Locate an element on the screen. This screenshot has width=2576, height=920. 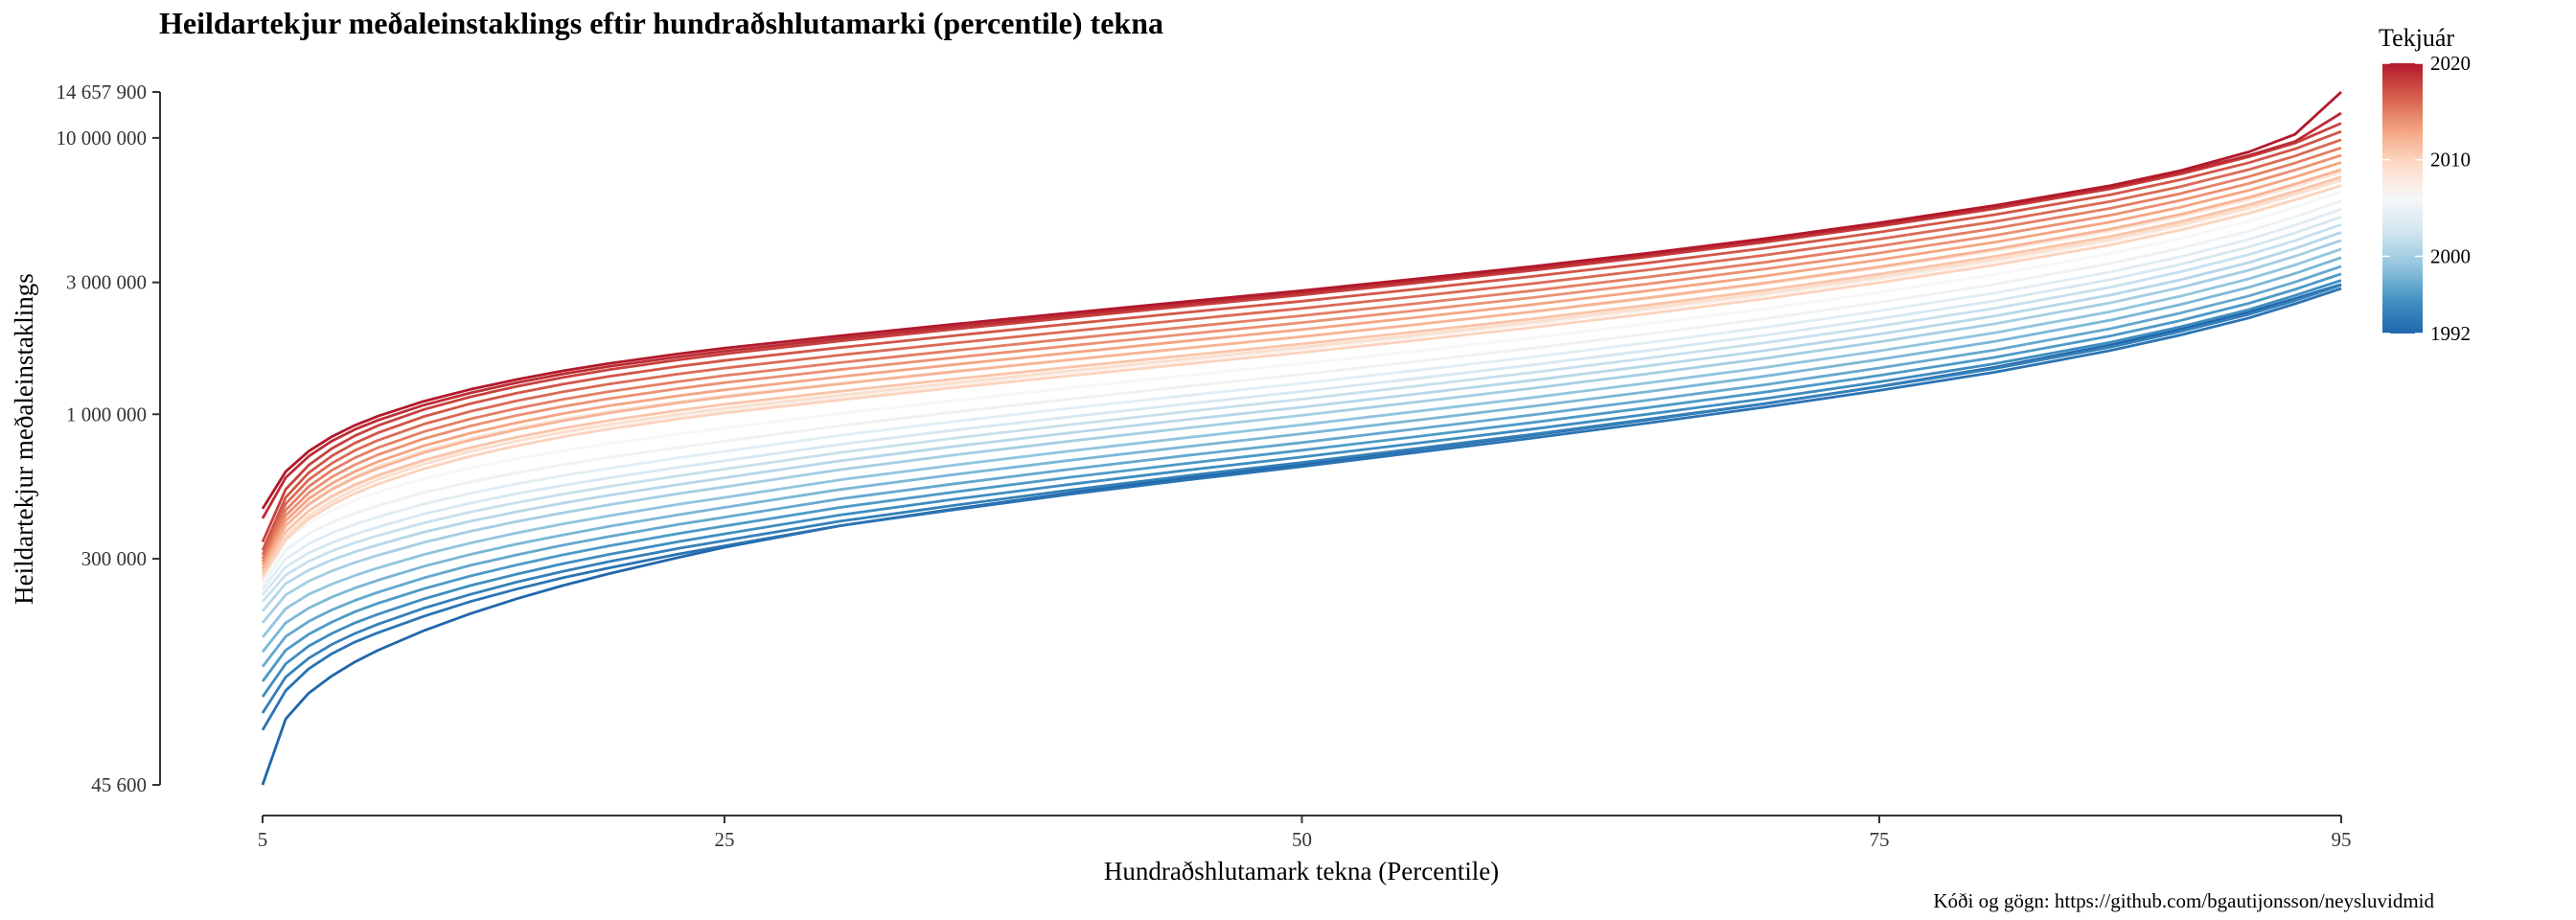
legend-colorbar is located at coordinates (2402, 198).